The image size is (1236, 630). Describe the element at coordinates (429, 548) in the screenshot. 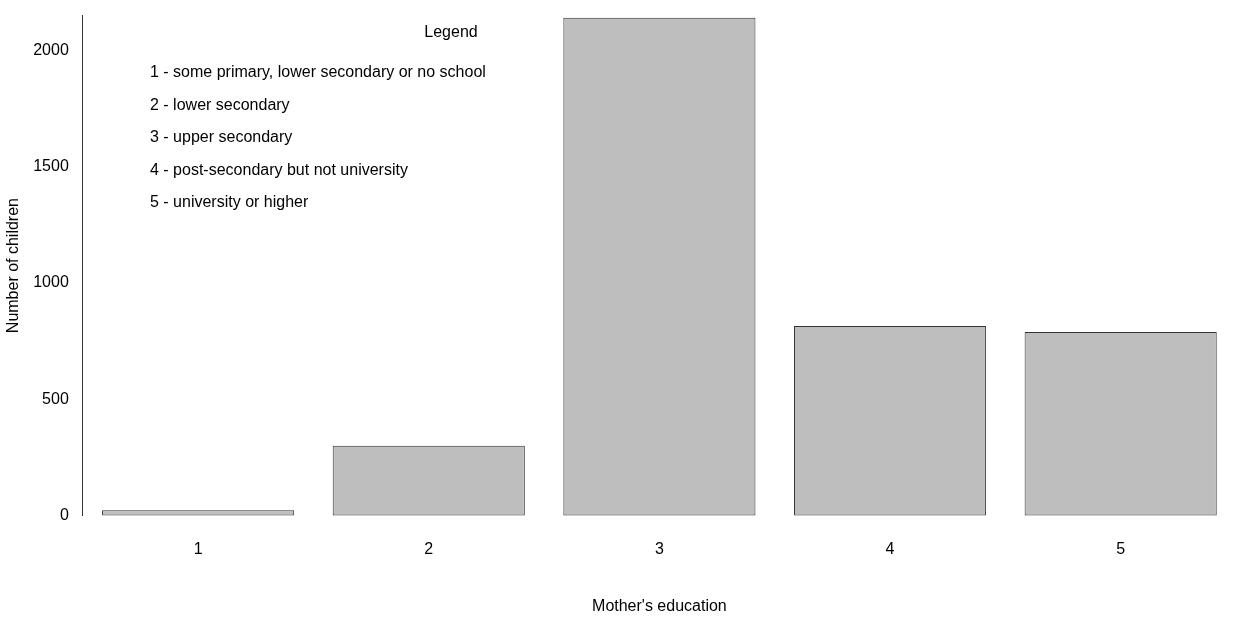

I see `x-tick-label: 2` at that location.